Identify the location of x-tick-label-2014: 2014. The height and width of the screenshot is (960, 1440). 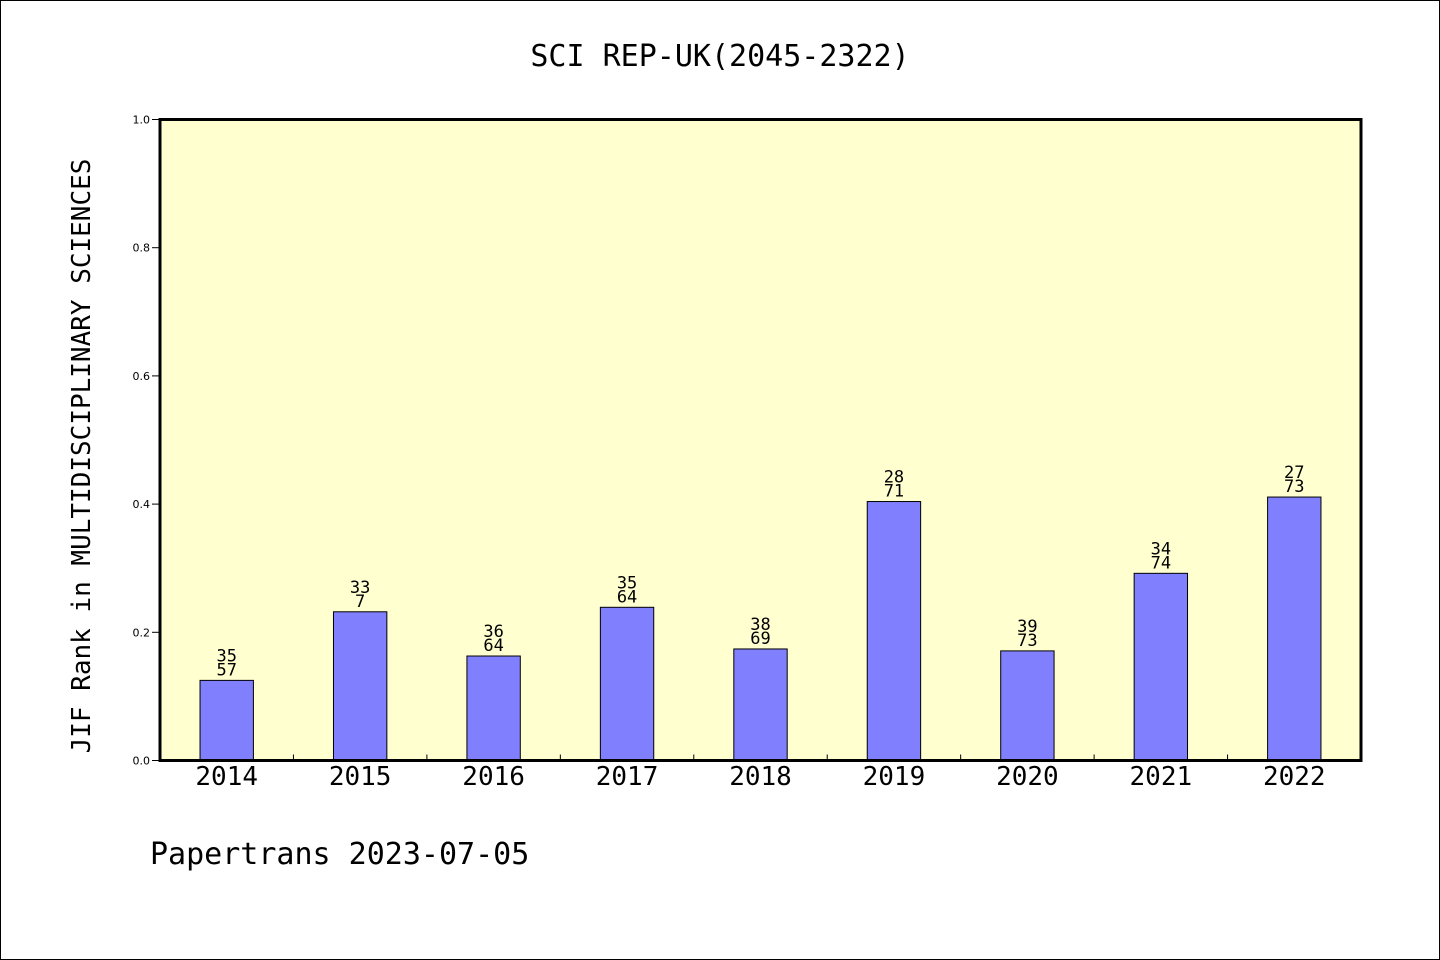
(226, 777).